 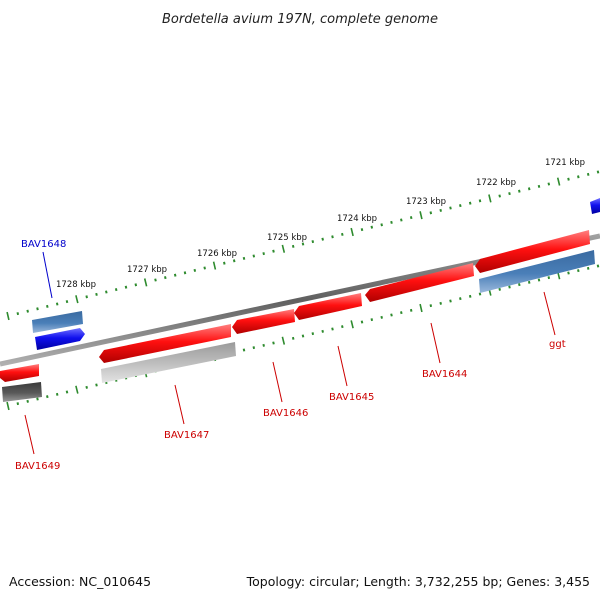 I want to click on gene-label-bav1648: BAV1648, so click(x=43, y=244).